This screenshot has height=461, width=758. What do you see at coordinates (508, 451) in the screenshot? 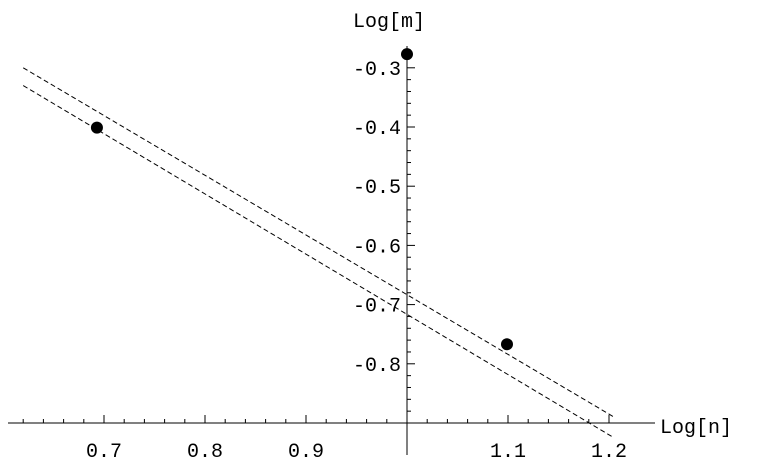
I see `x-tick-label: 1.1` at bounding box center [508, 451].